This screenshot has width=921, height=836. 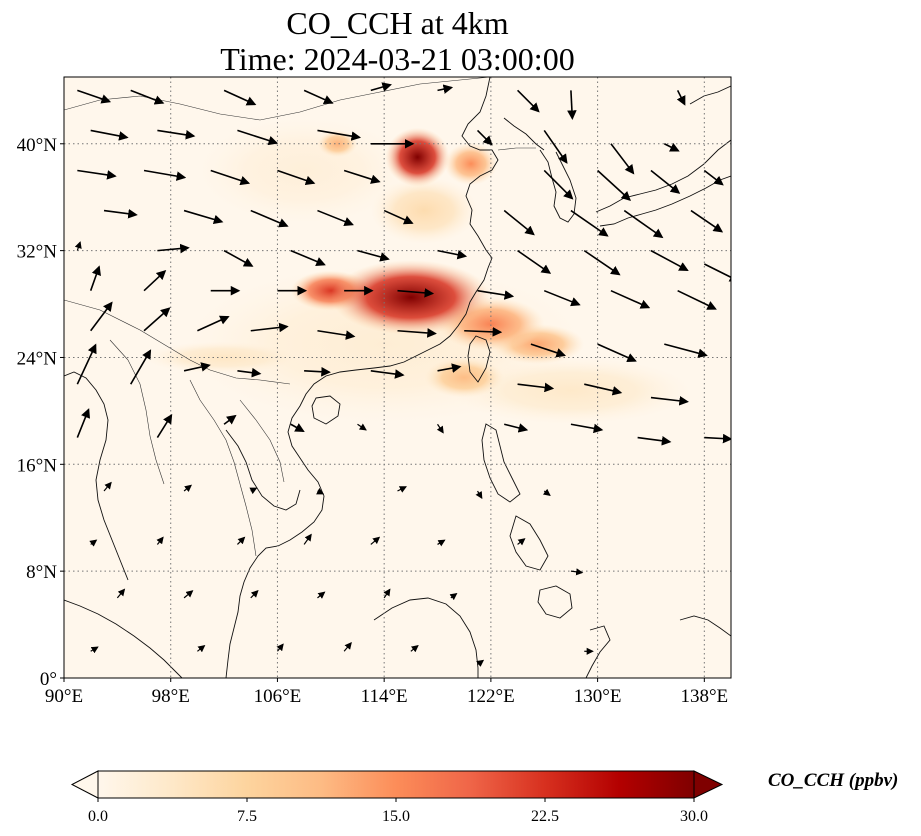 I want to click on latitude-tick-label: 0°, so click(x=48, y=679).